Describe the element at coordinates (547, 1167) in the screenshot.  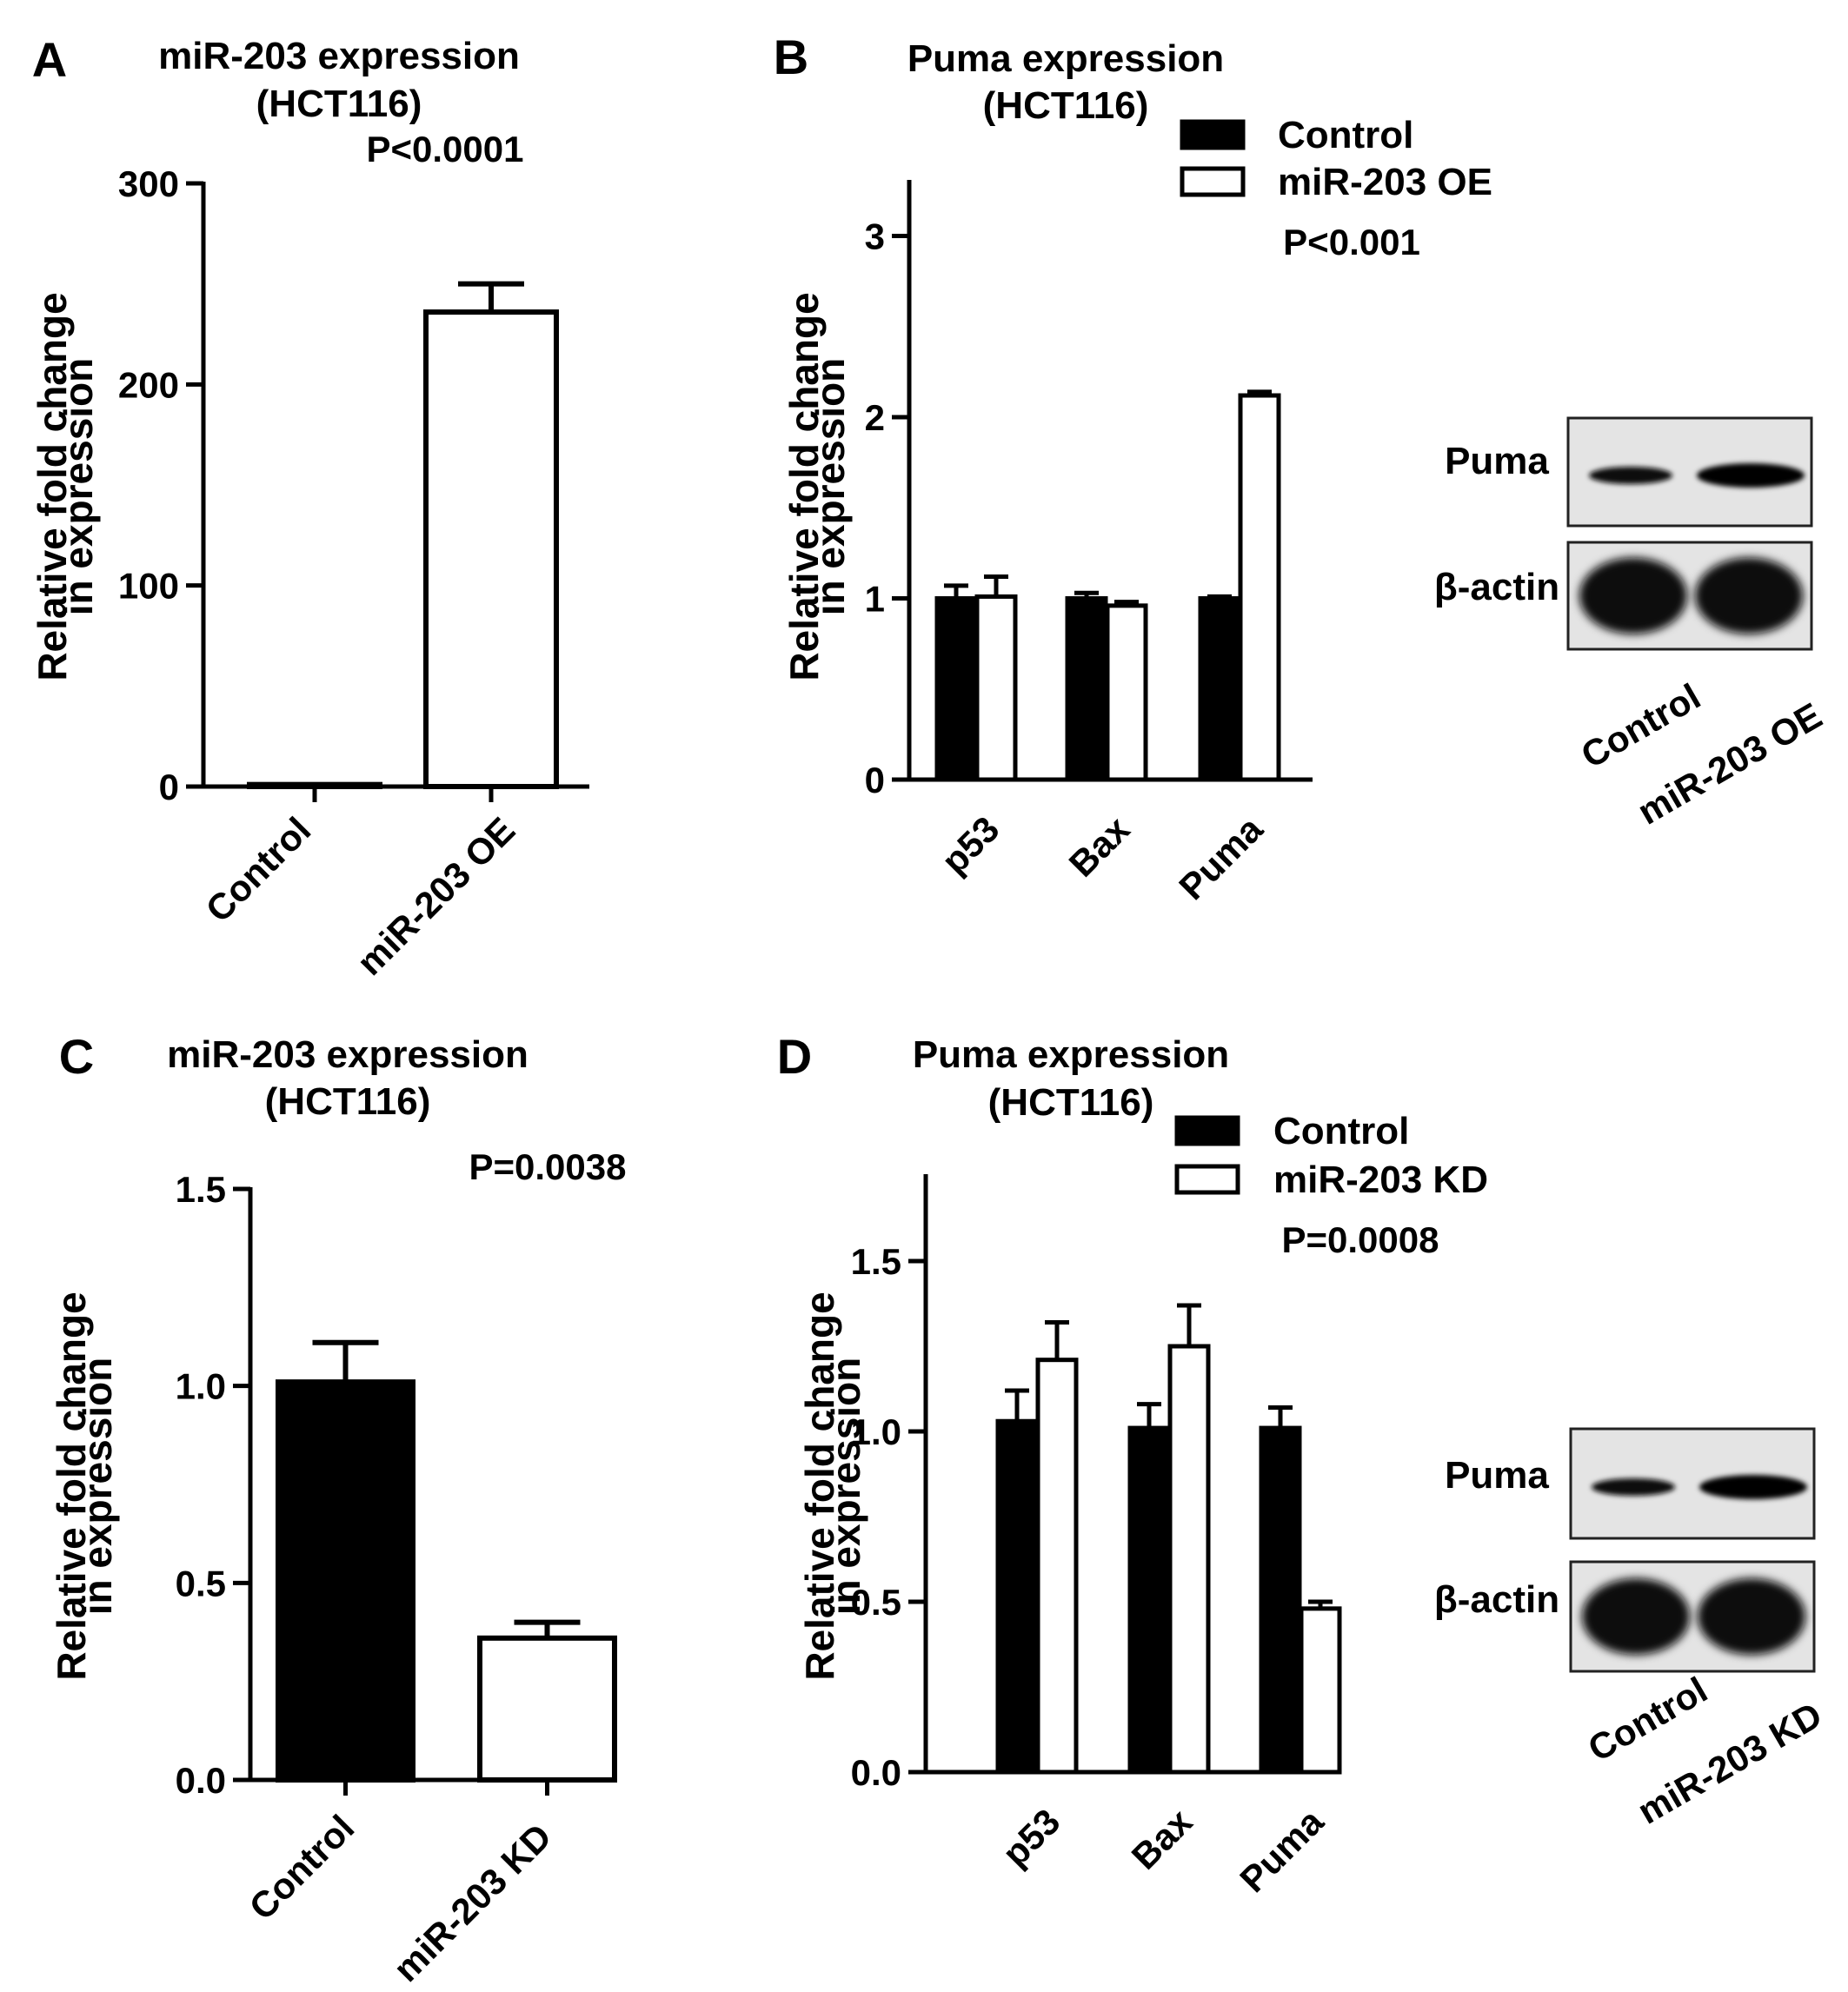
I see `p-value-annotation: P=0.0038` at that location.